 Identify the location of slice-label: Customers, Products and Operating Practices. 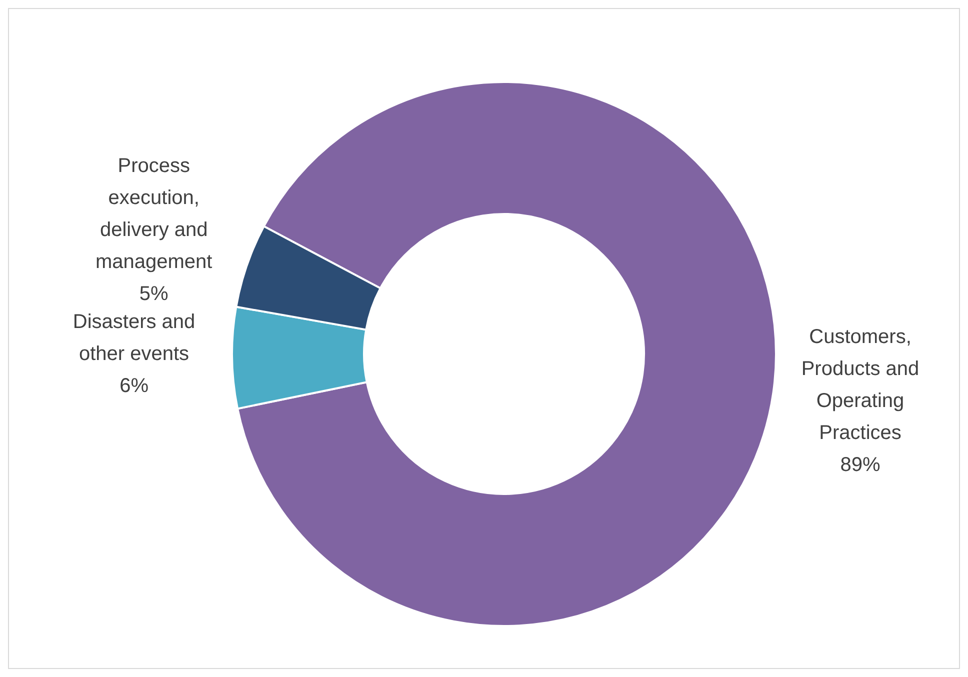
(860, 385).